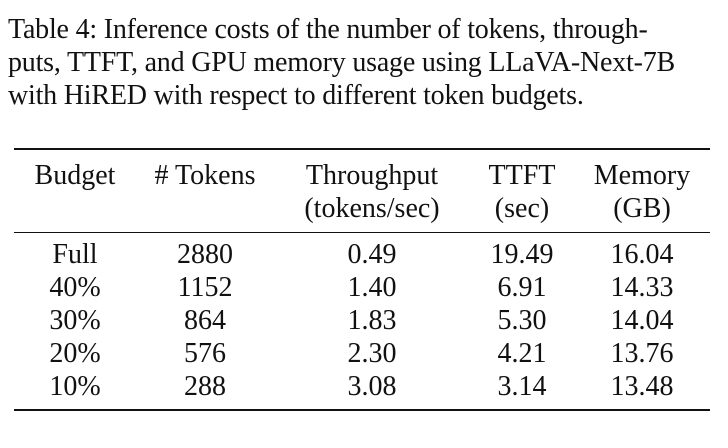  I want to click on cell-throughput: 0.49, so click(372, 254).